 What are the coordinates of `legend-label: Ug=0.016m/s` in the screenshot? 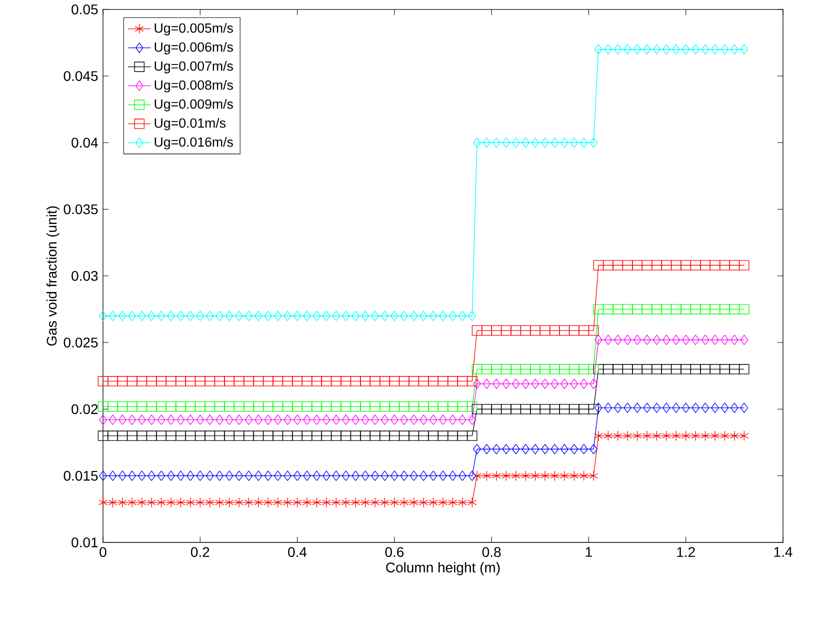 It's located at (193, 143).